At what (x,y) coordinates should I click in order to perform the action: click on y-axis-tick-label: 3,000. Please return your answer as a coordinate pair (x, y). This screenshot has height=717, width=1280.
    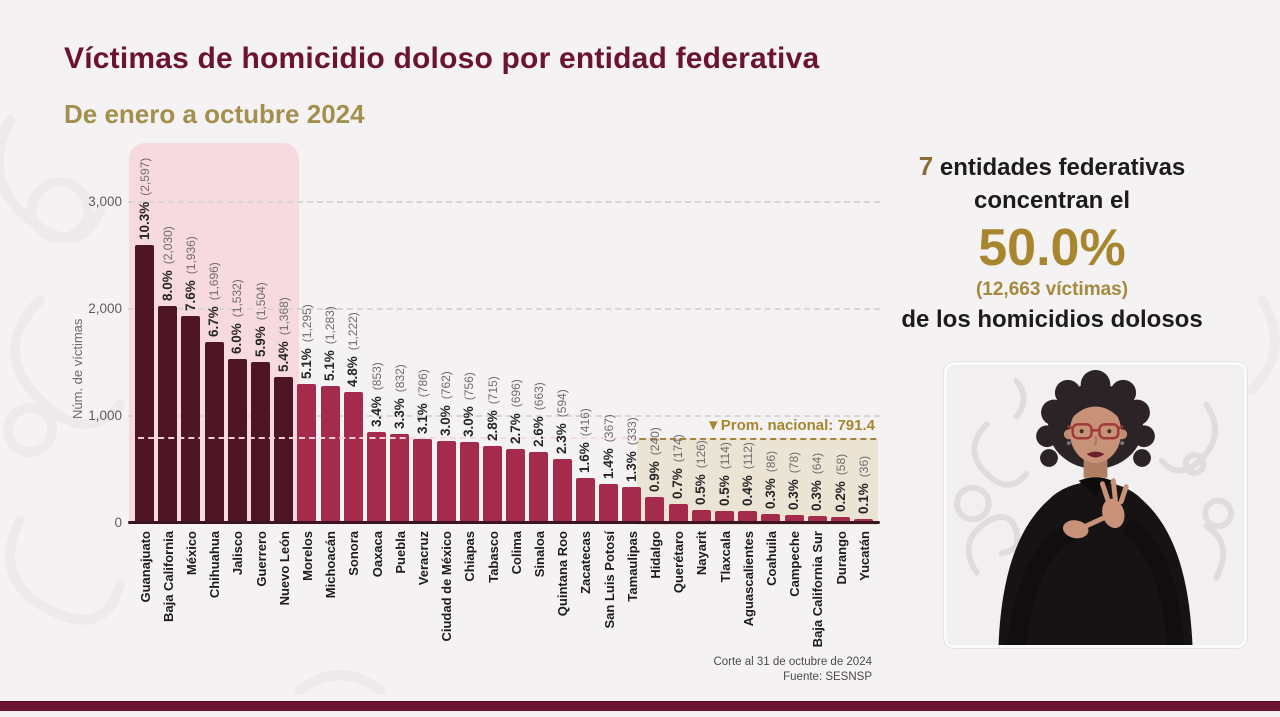
    Looking at the image, I should click on (105, 201).